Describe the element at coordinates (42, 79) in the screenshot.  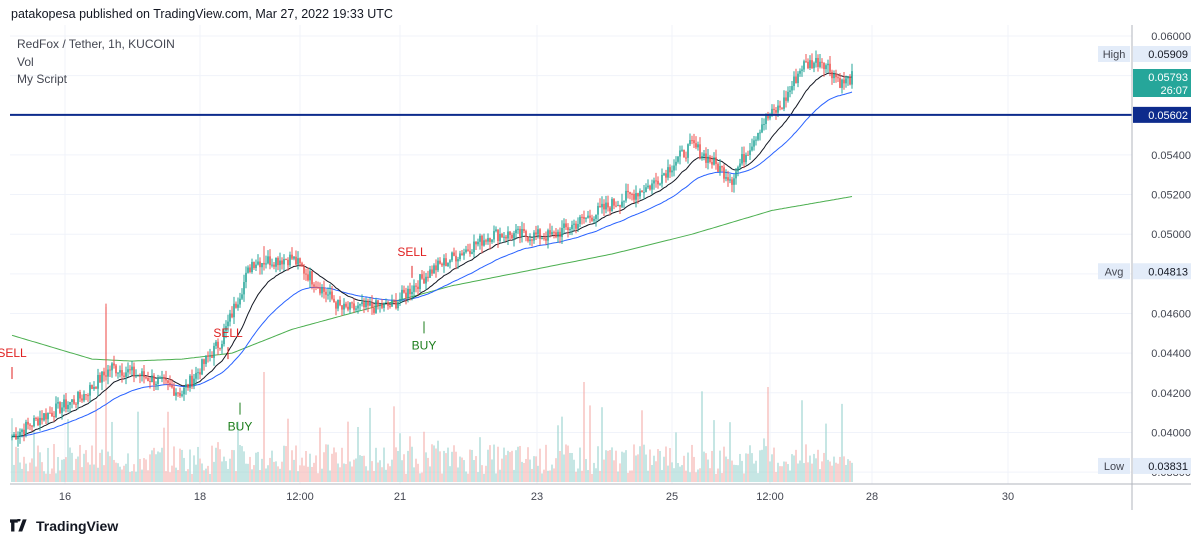
I see `script-label: My Script` at that location.